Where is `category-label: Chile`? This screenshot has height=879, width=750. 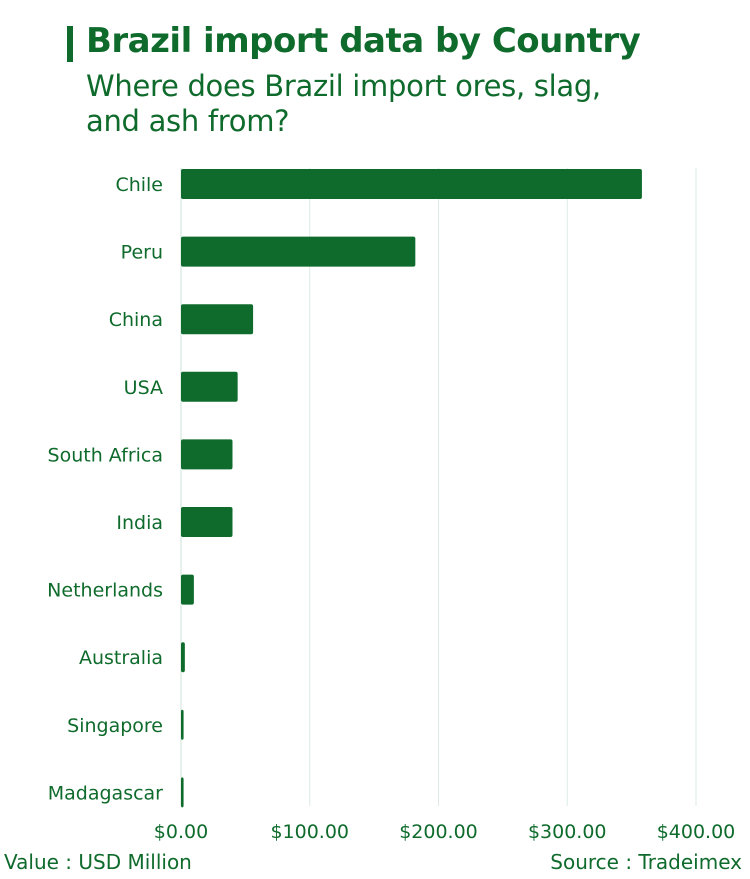
category-label: Chile is located at coordinates (139, 185).